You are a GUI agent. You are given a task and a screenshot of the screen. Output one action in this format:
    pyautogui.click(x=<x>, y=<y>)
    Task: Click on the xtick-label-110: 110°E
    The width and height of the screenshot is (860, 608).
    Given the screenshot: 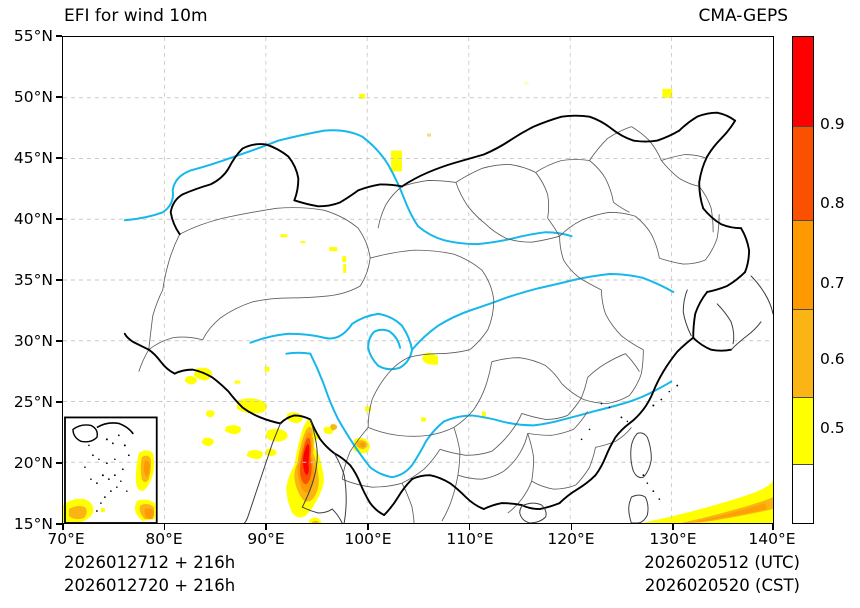 What is the action you would take?
    pyautogui.click(x=470, y=539)
    